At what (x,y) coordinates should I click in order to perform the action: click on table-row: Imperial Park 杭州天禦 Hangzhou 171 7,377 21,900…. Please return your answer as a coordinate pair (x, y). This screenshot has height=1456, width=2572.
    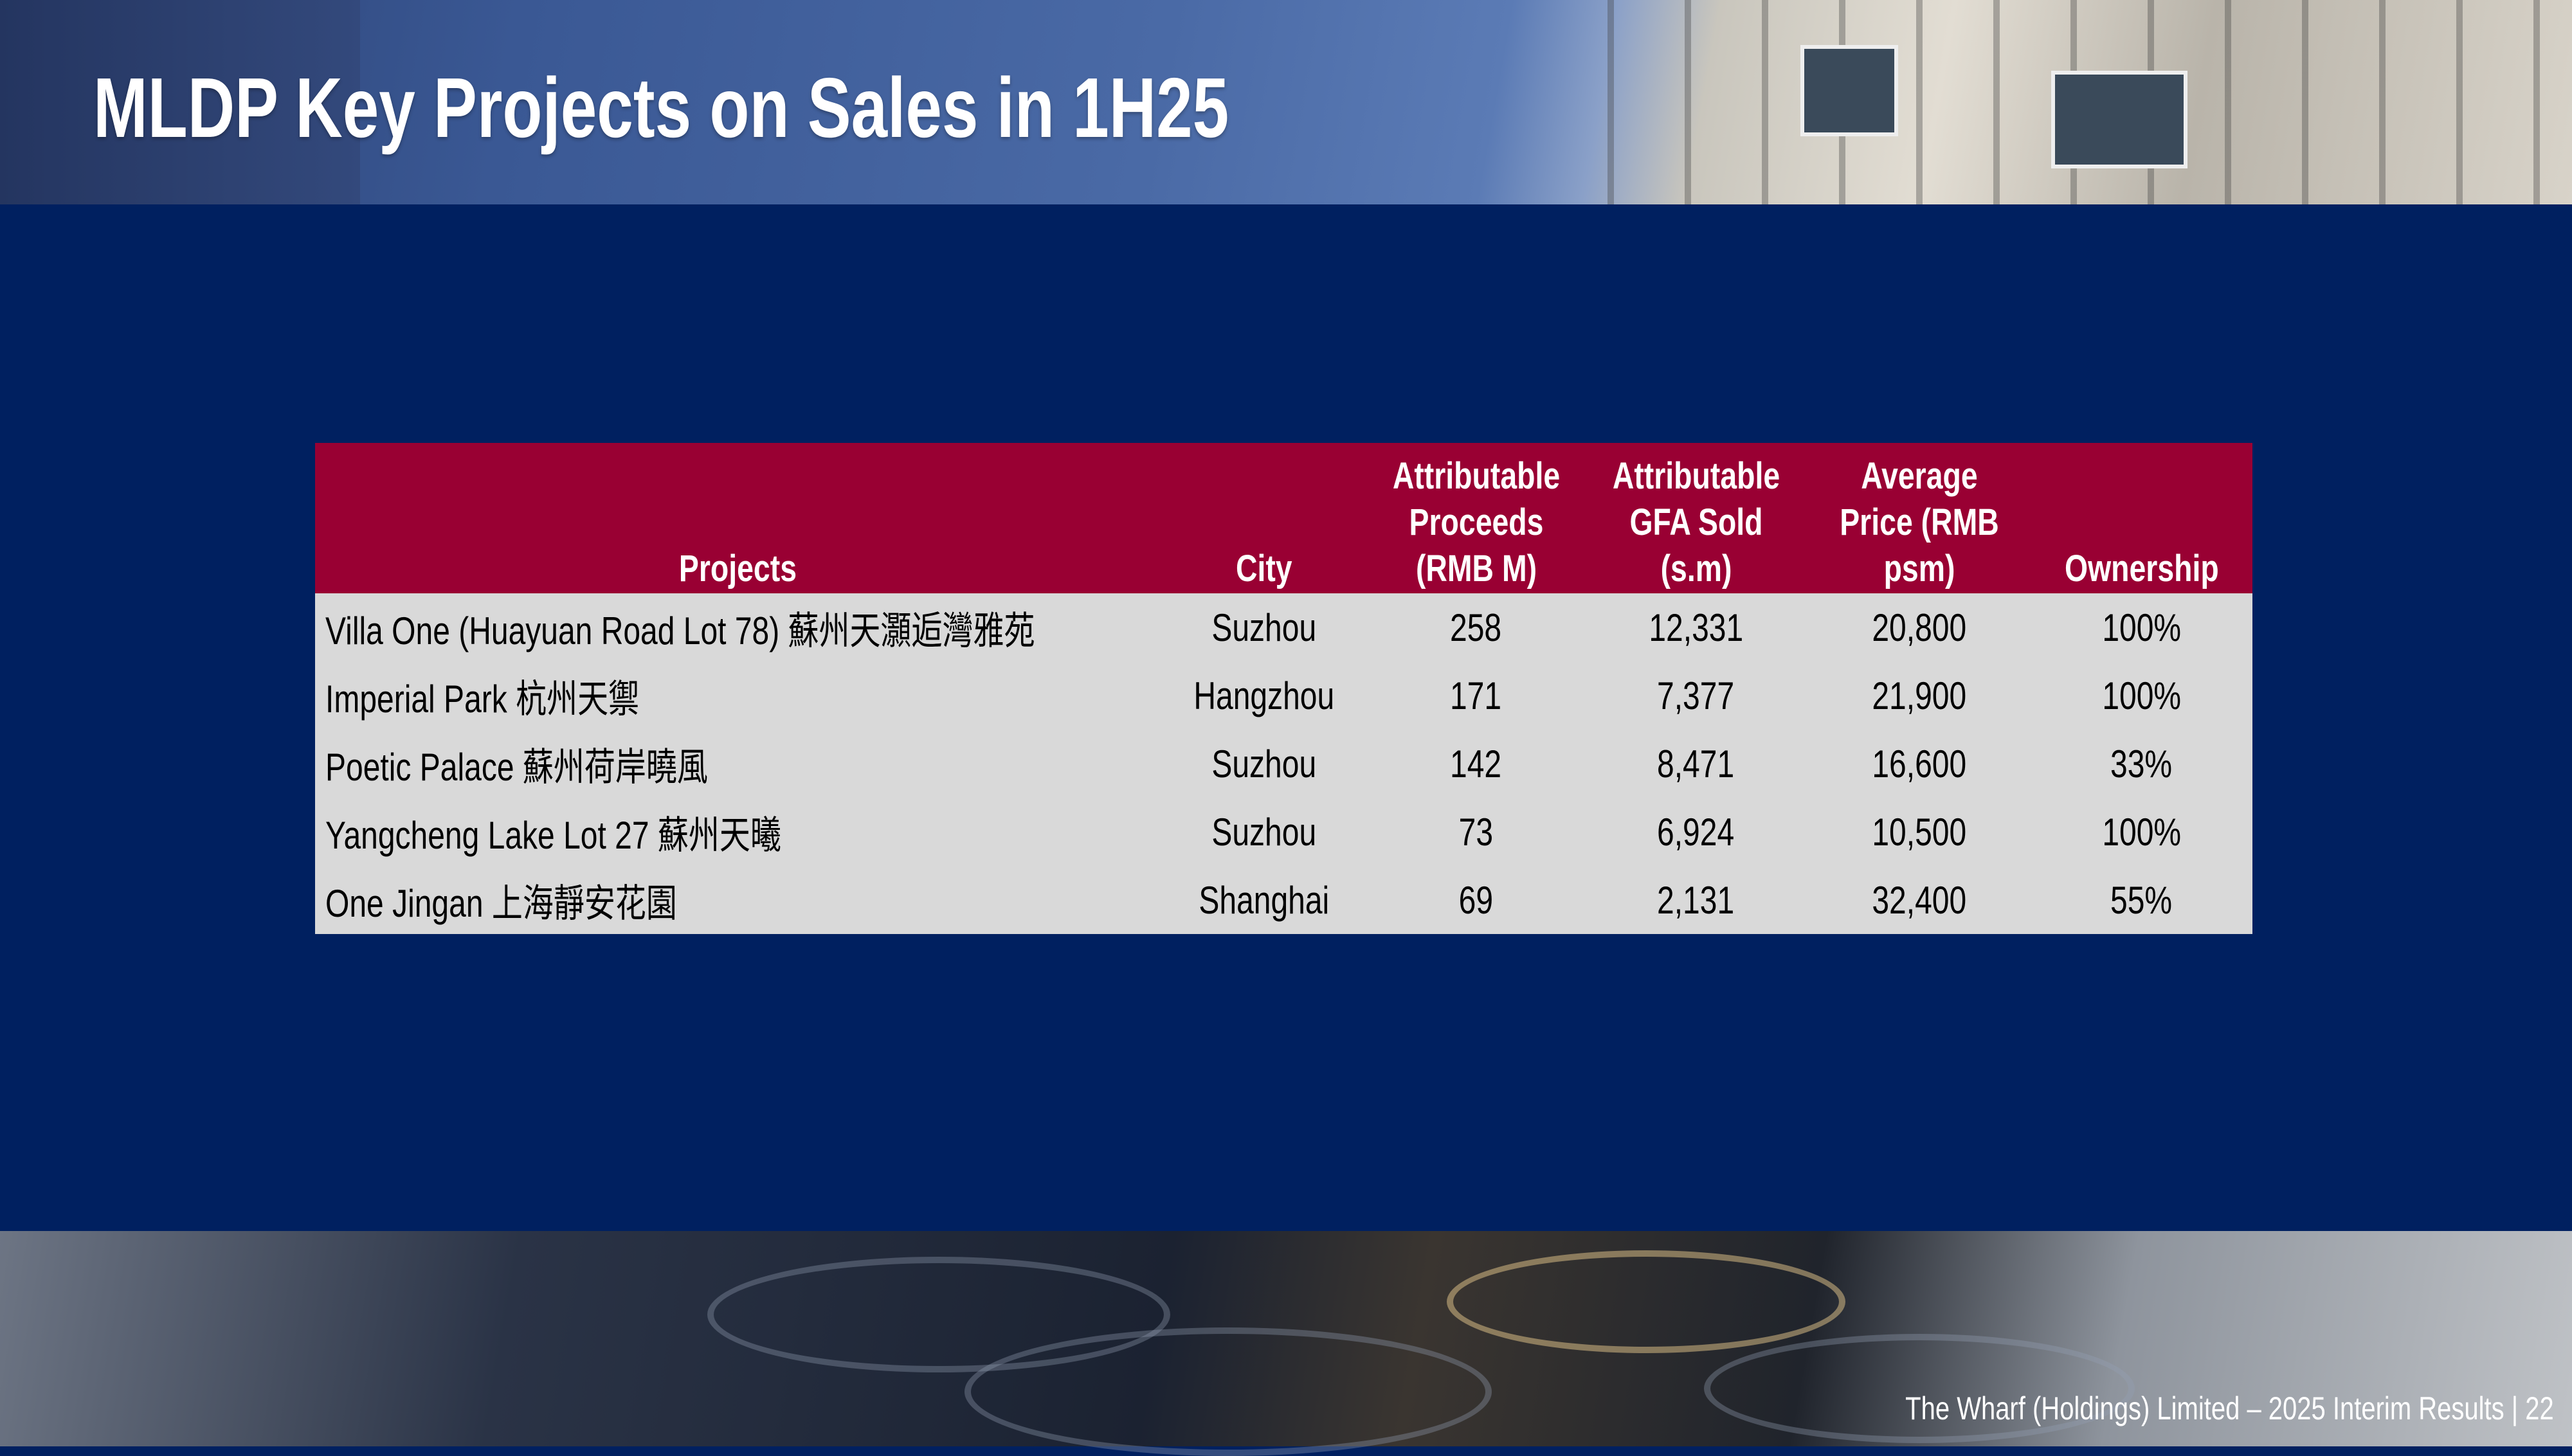
    Looking at the image, I should click on (1283, 695).